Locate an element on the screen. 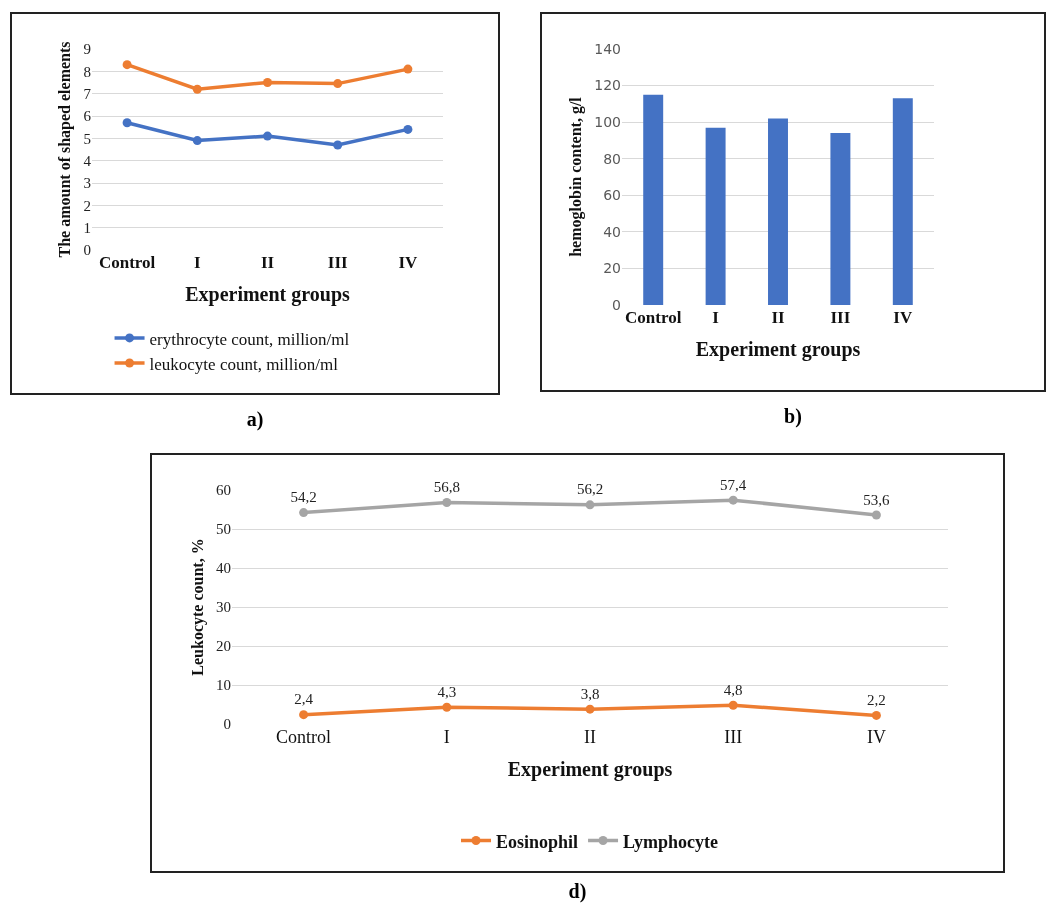 Image resolution: width=1046 pixels, height=912 pixels. y-tick-label: 80 is located at coordinates (612, 158).